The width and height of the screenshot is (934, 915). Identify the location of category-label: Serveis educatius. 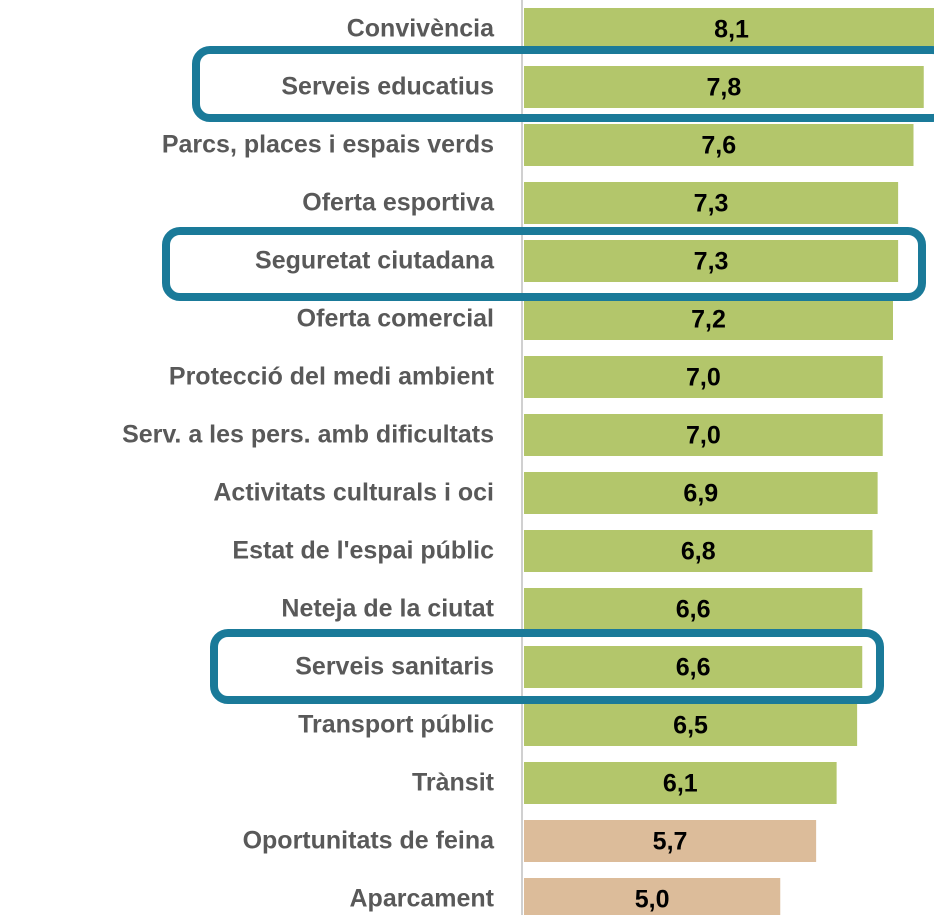
(387, 87).